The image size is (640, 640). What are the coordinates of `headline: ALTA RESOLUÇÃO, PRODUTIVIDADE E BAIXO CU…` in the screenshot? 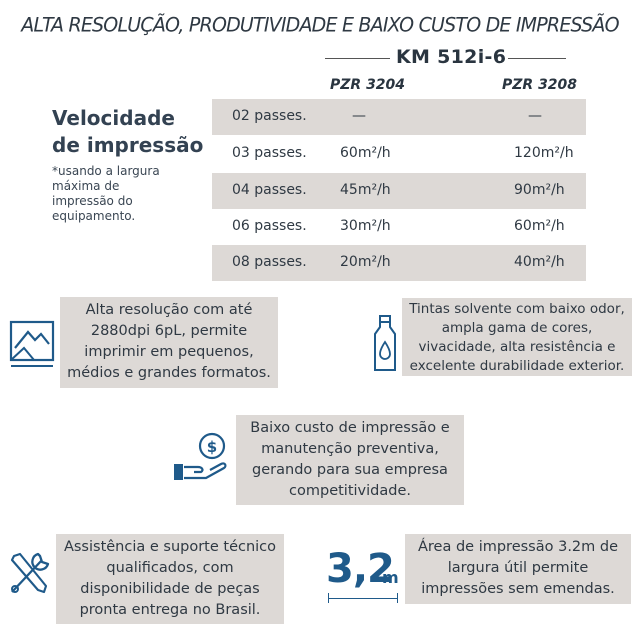 It's located at (320, 25).